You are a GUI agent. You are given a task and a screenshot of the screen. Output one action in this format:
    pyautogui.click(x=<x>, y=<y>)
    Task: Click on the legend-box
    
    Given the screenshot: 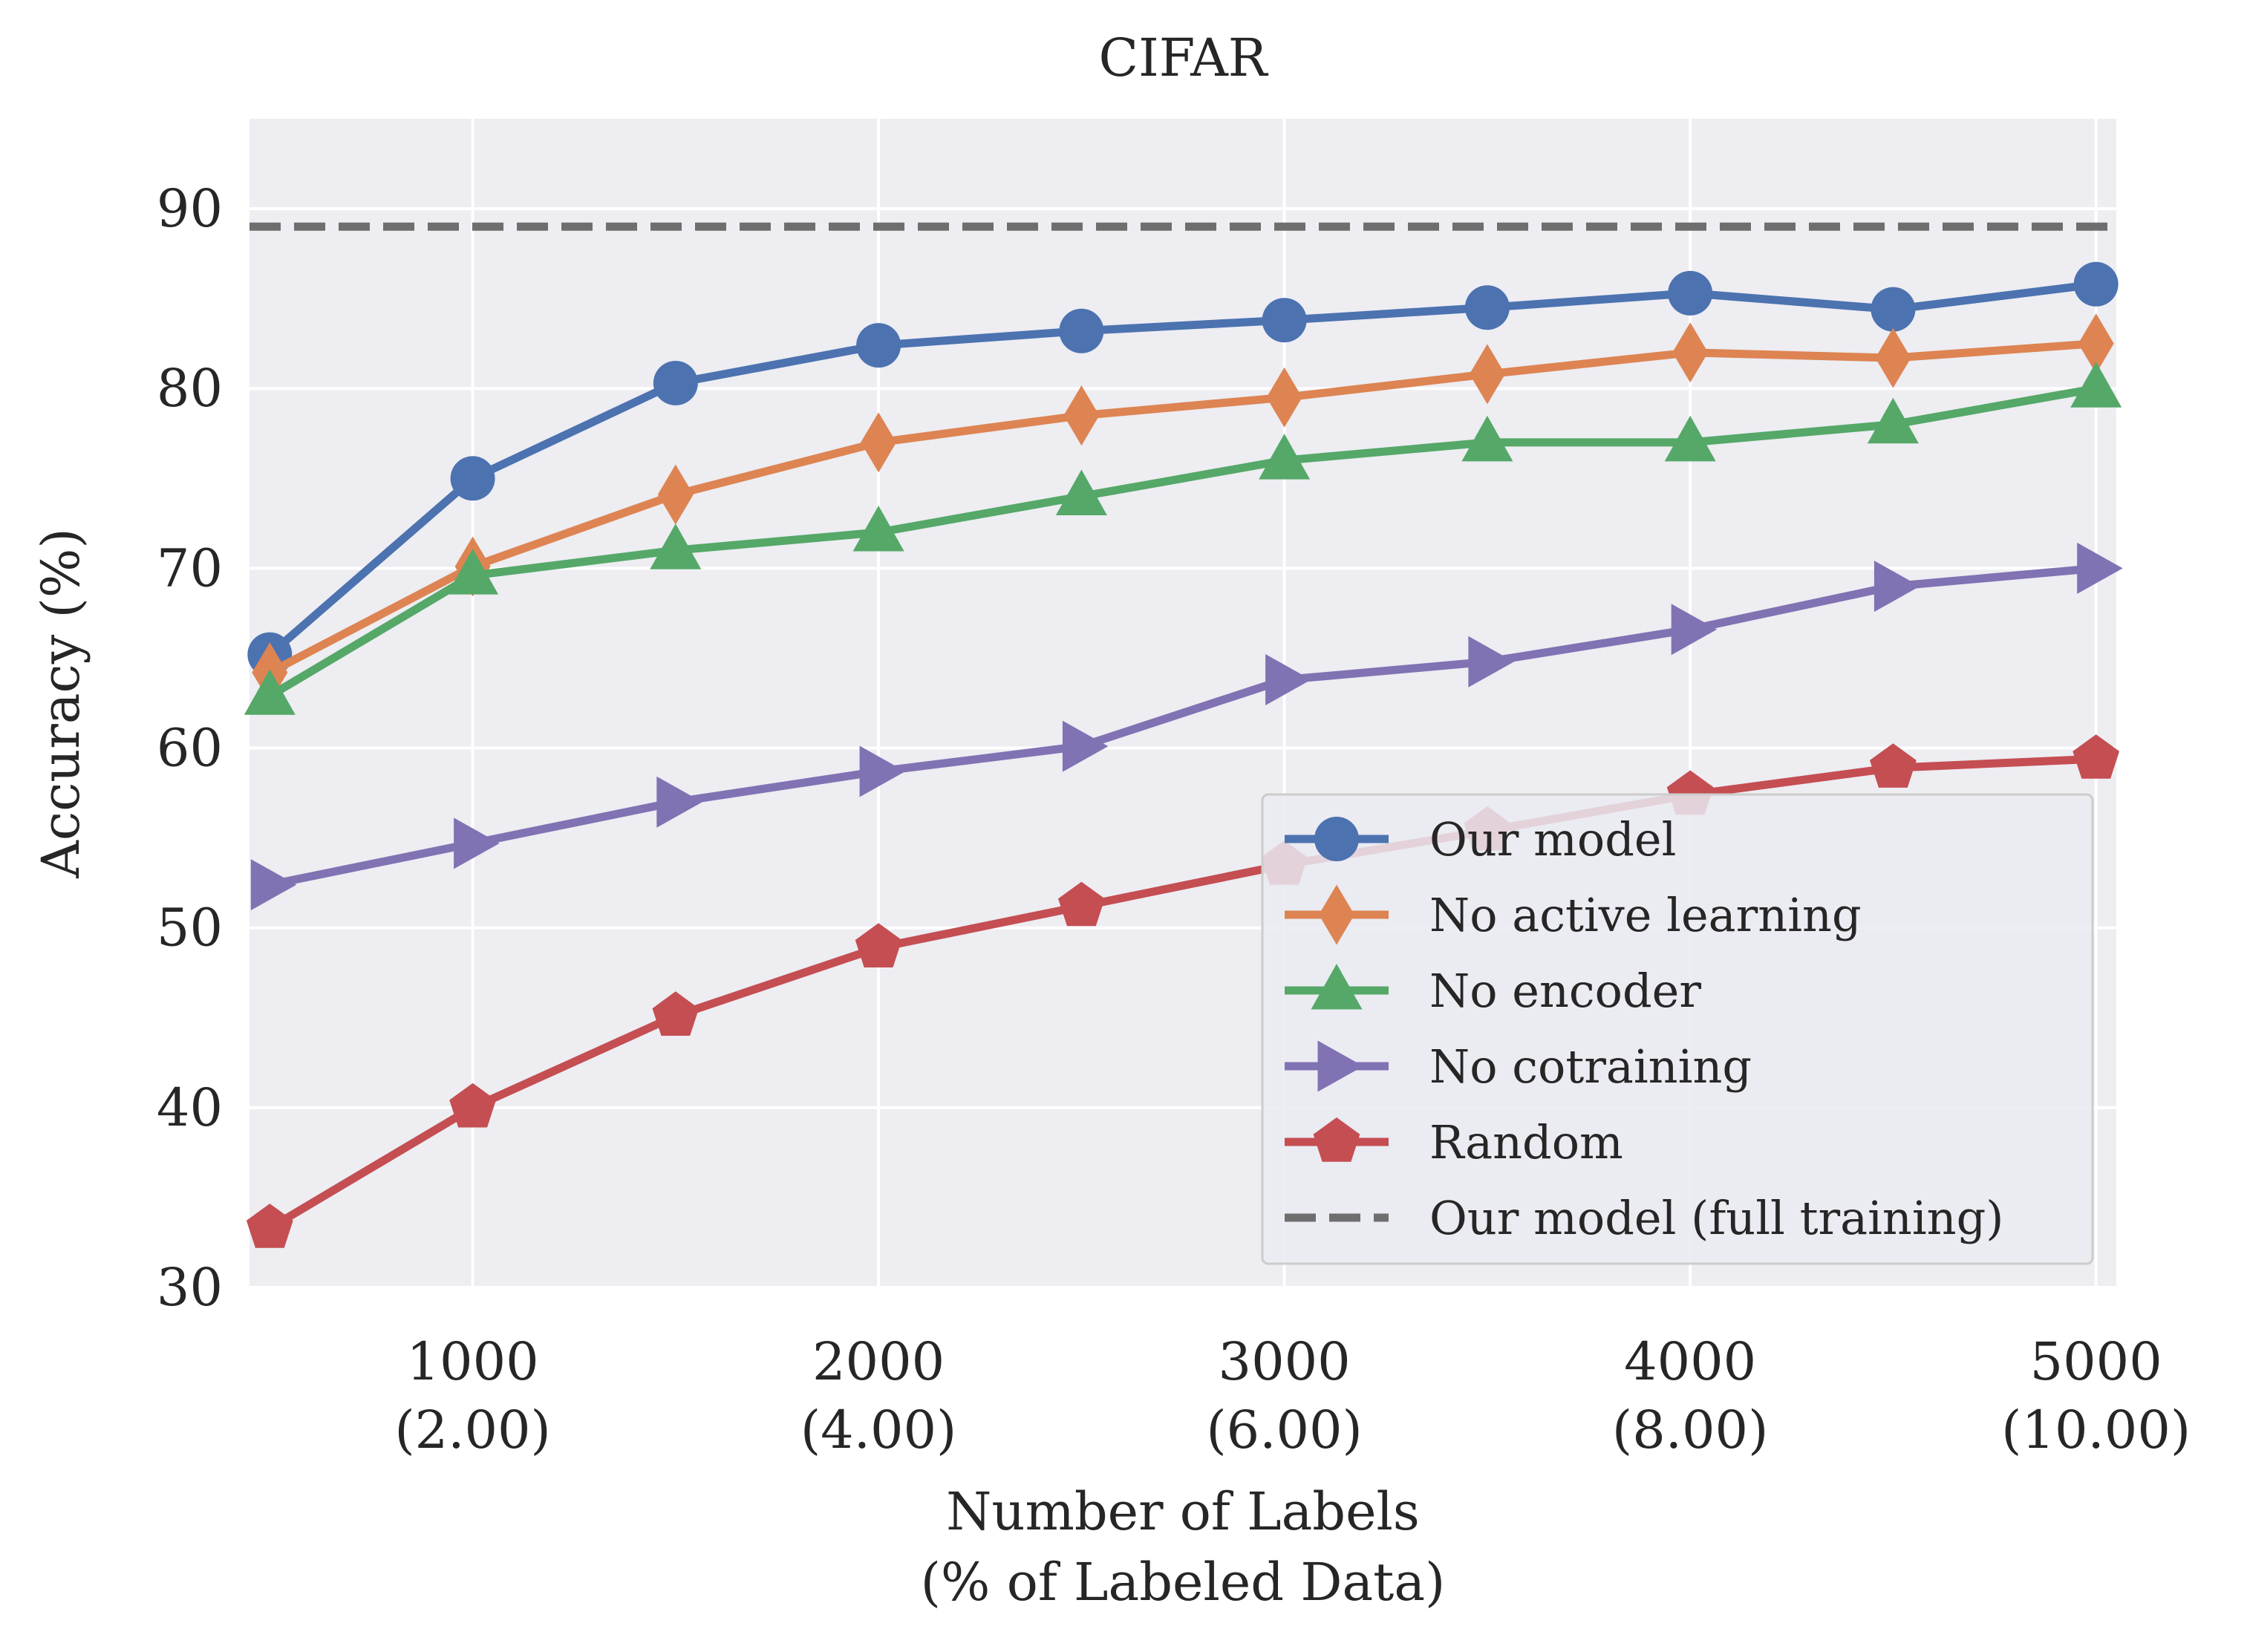 What is the action you would take?
    pyautogui.click(x=1677, y=1029)
    